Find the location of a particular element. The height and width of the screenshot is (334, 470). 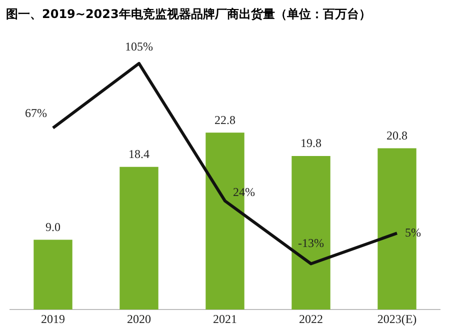

x-tick-label: 2019 is located at coordinates (53, 319).